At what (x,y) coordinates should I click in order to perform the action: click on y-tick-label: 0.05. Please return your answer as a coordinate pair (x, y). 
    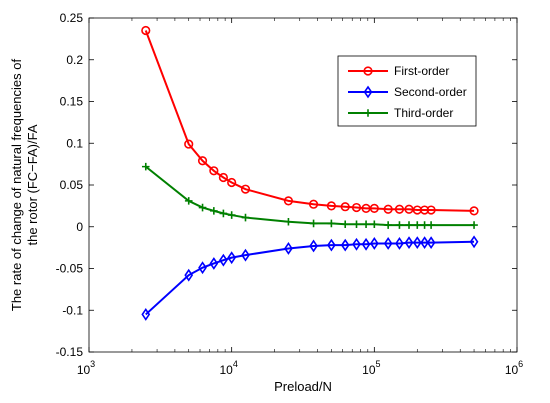
    Looking at the image, I should click on (72, 185).